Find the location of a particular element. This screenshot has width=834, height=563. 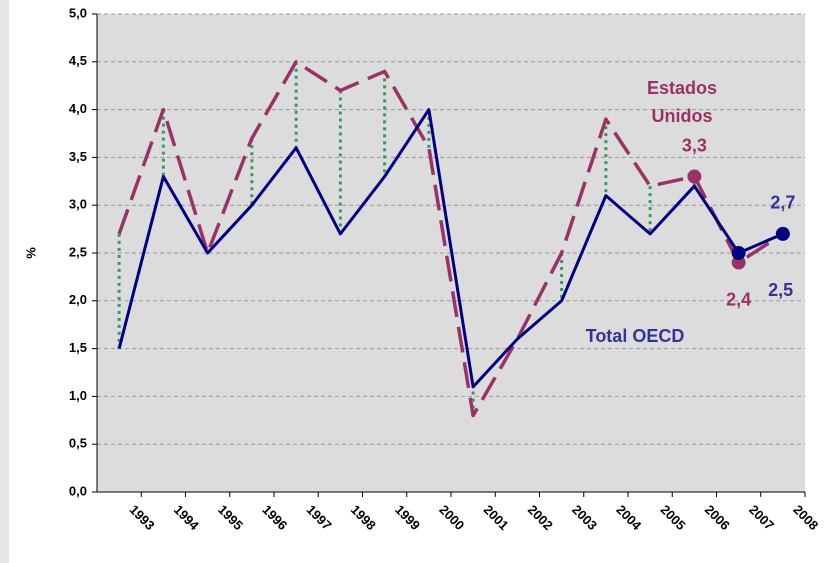

y-tick-label: 1,5 is located at coordinates (78, 347).